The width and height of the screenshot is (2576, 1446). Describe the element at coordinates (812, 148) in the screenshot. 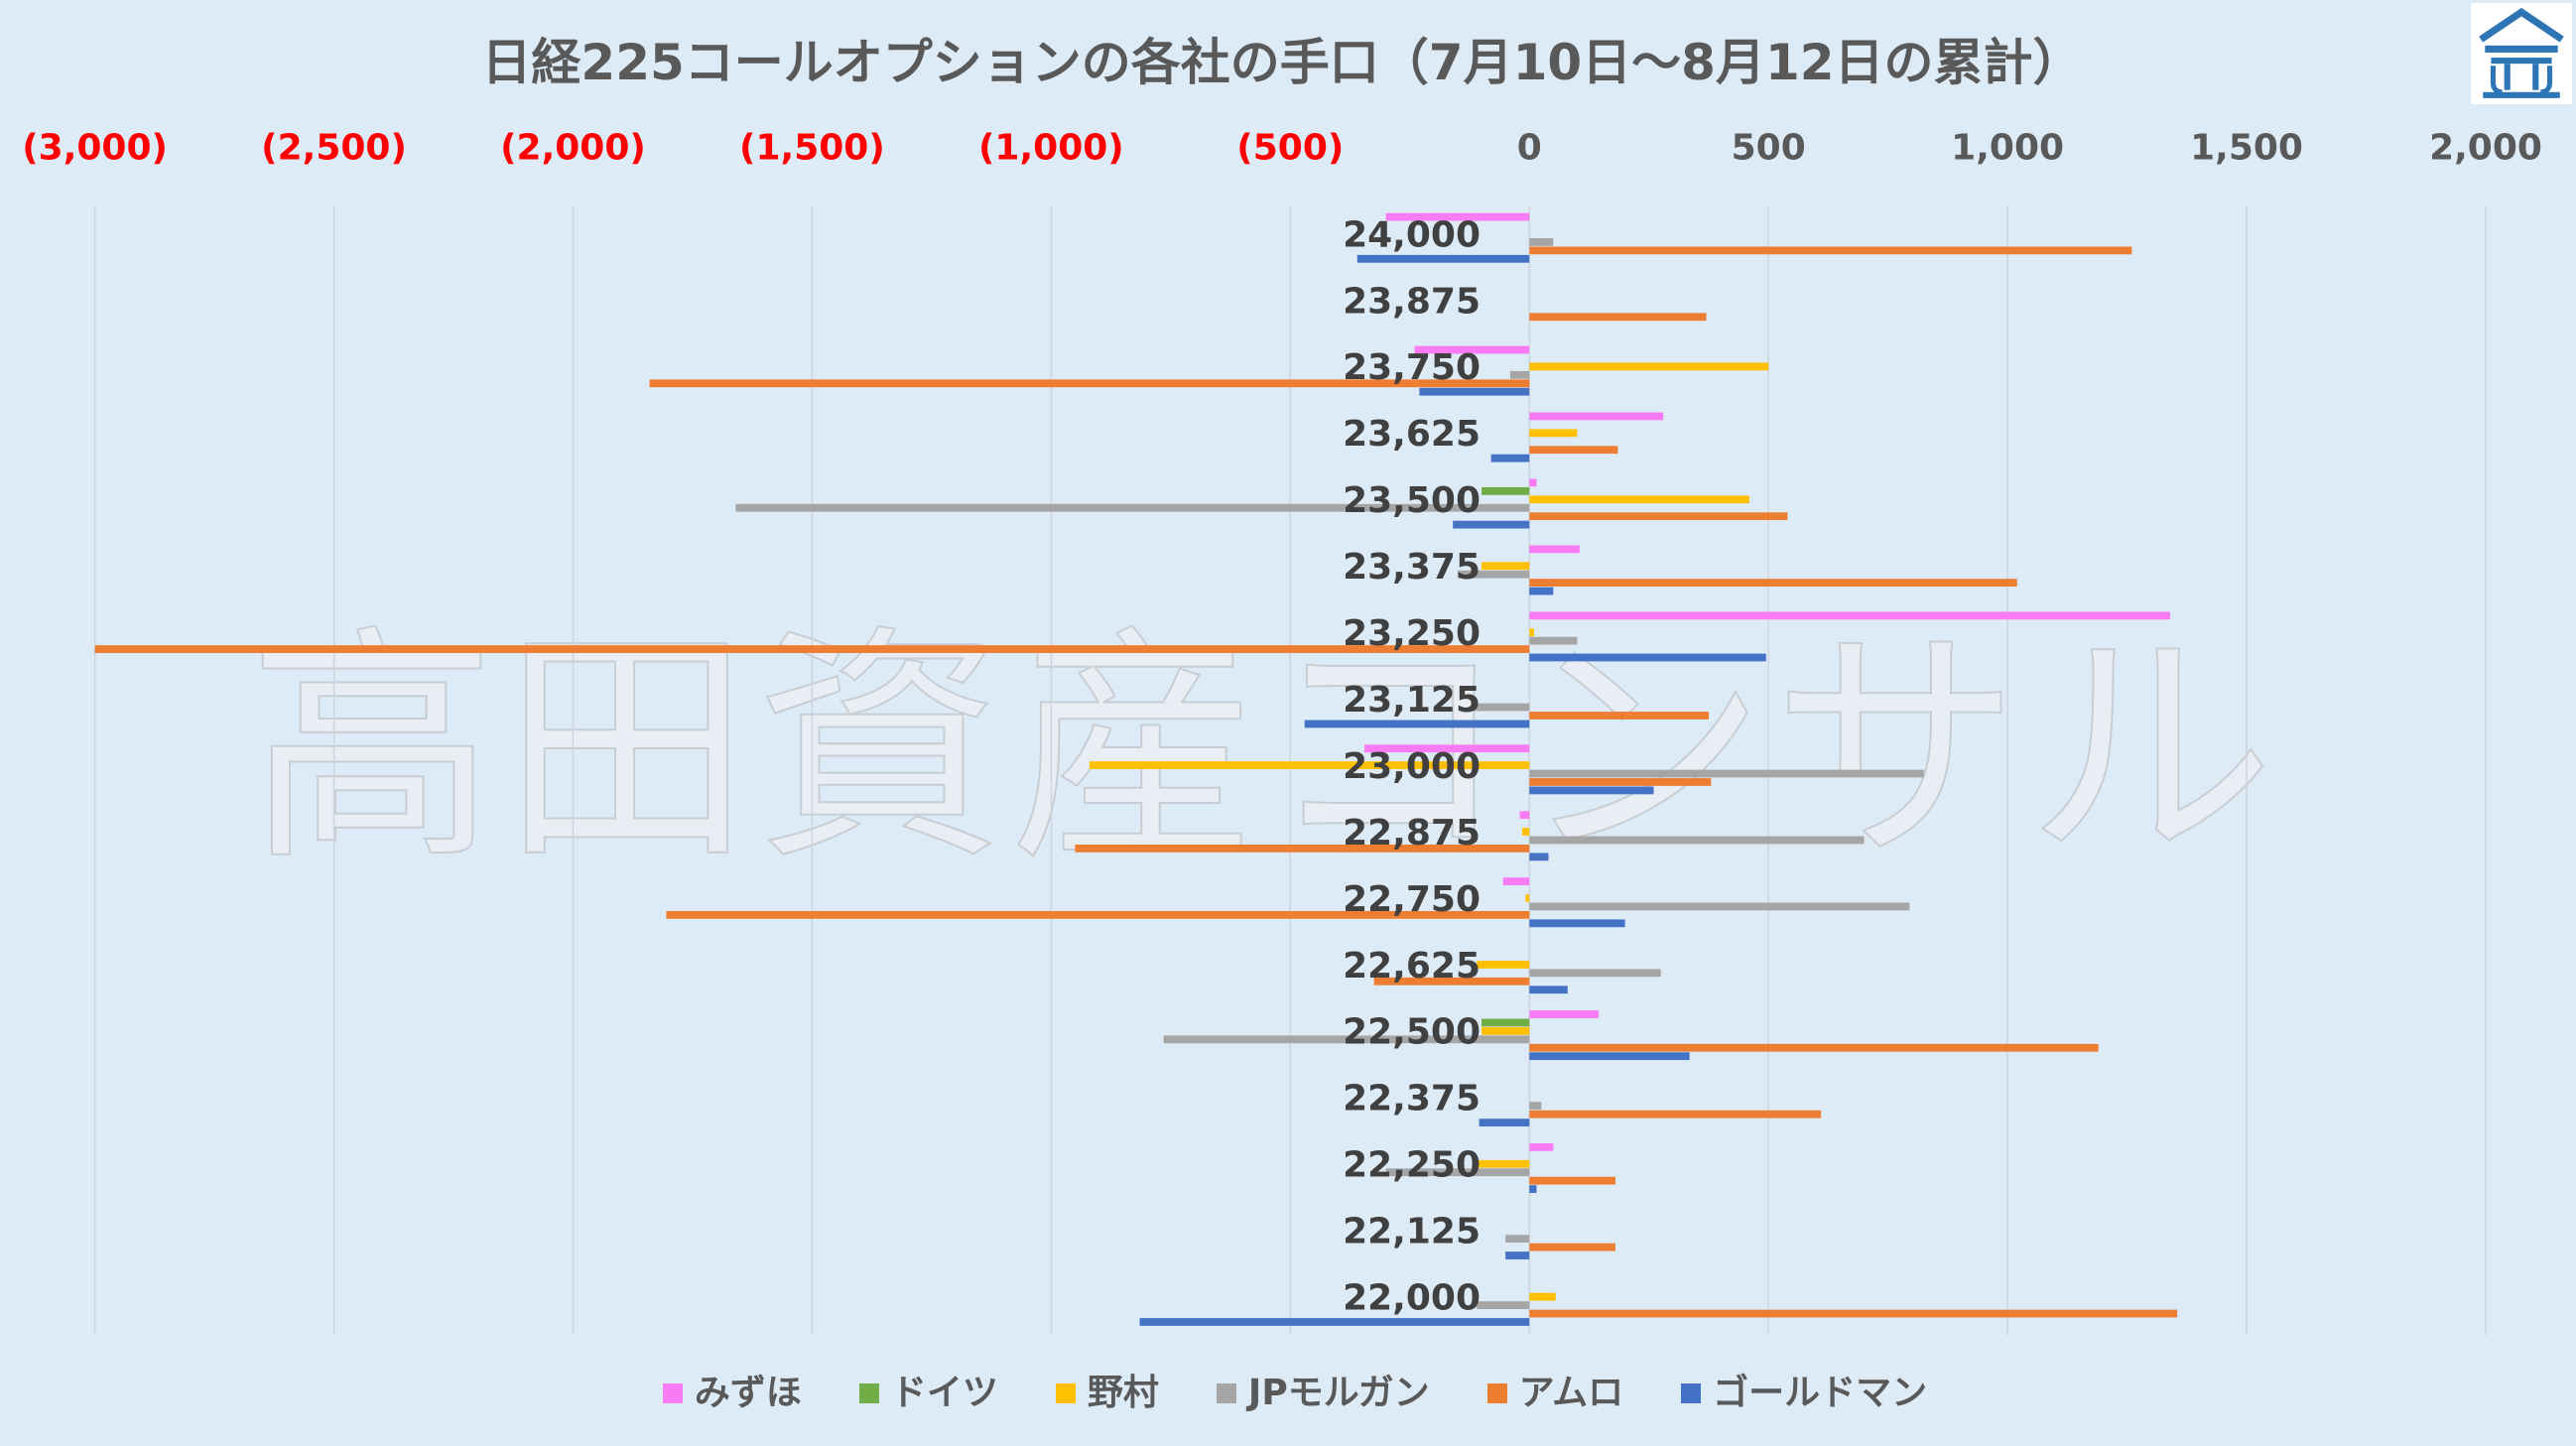

I see `x-tick-label: (1,500)` at that location.